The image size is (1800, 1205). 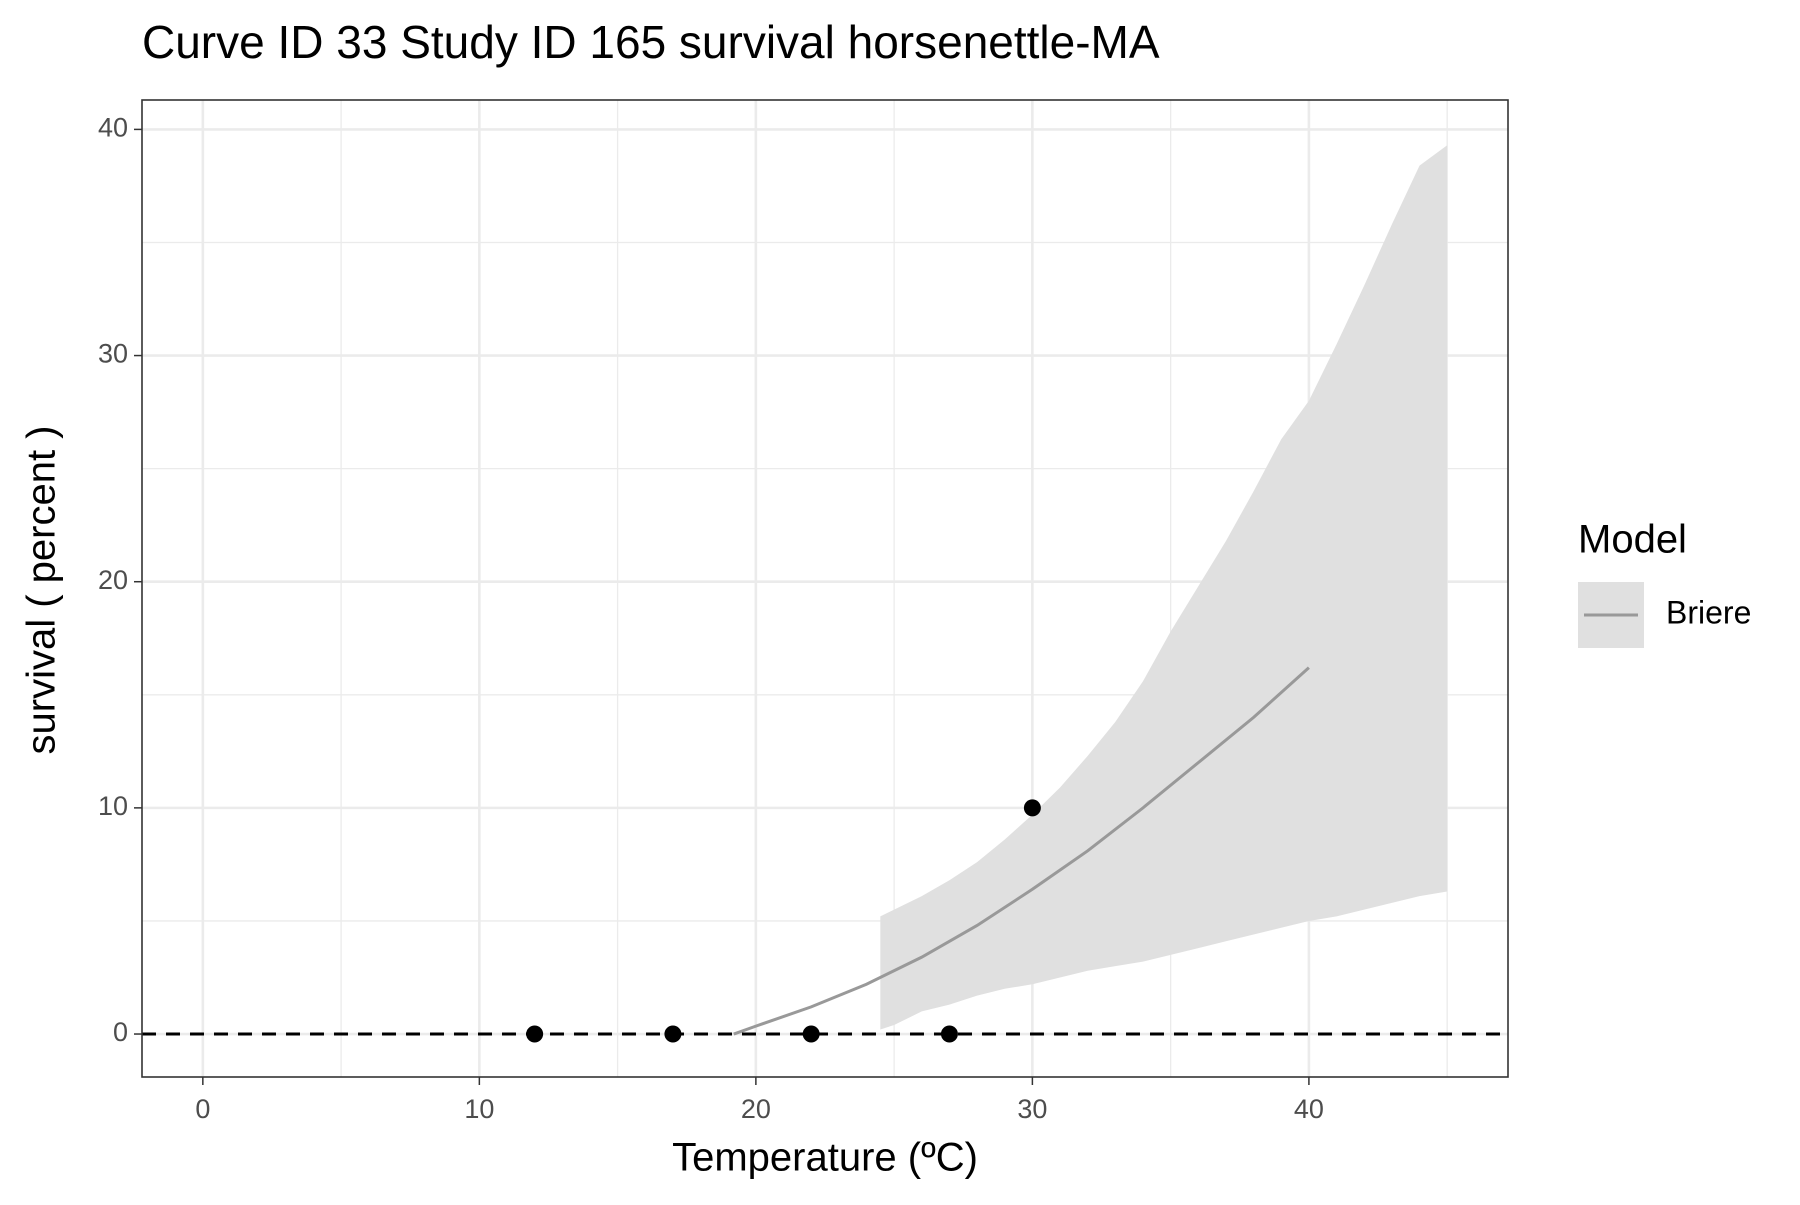 What do you see at coordinates (1032, 1109) in the screenshot?
I see `x-tick-label: 30` at bounding box center [1032, 1109].